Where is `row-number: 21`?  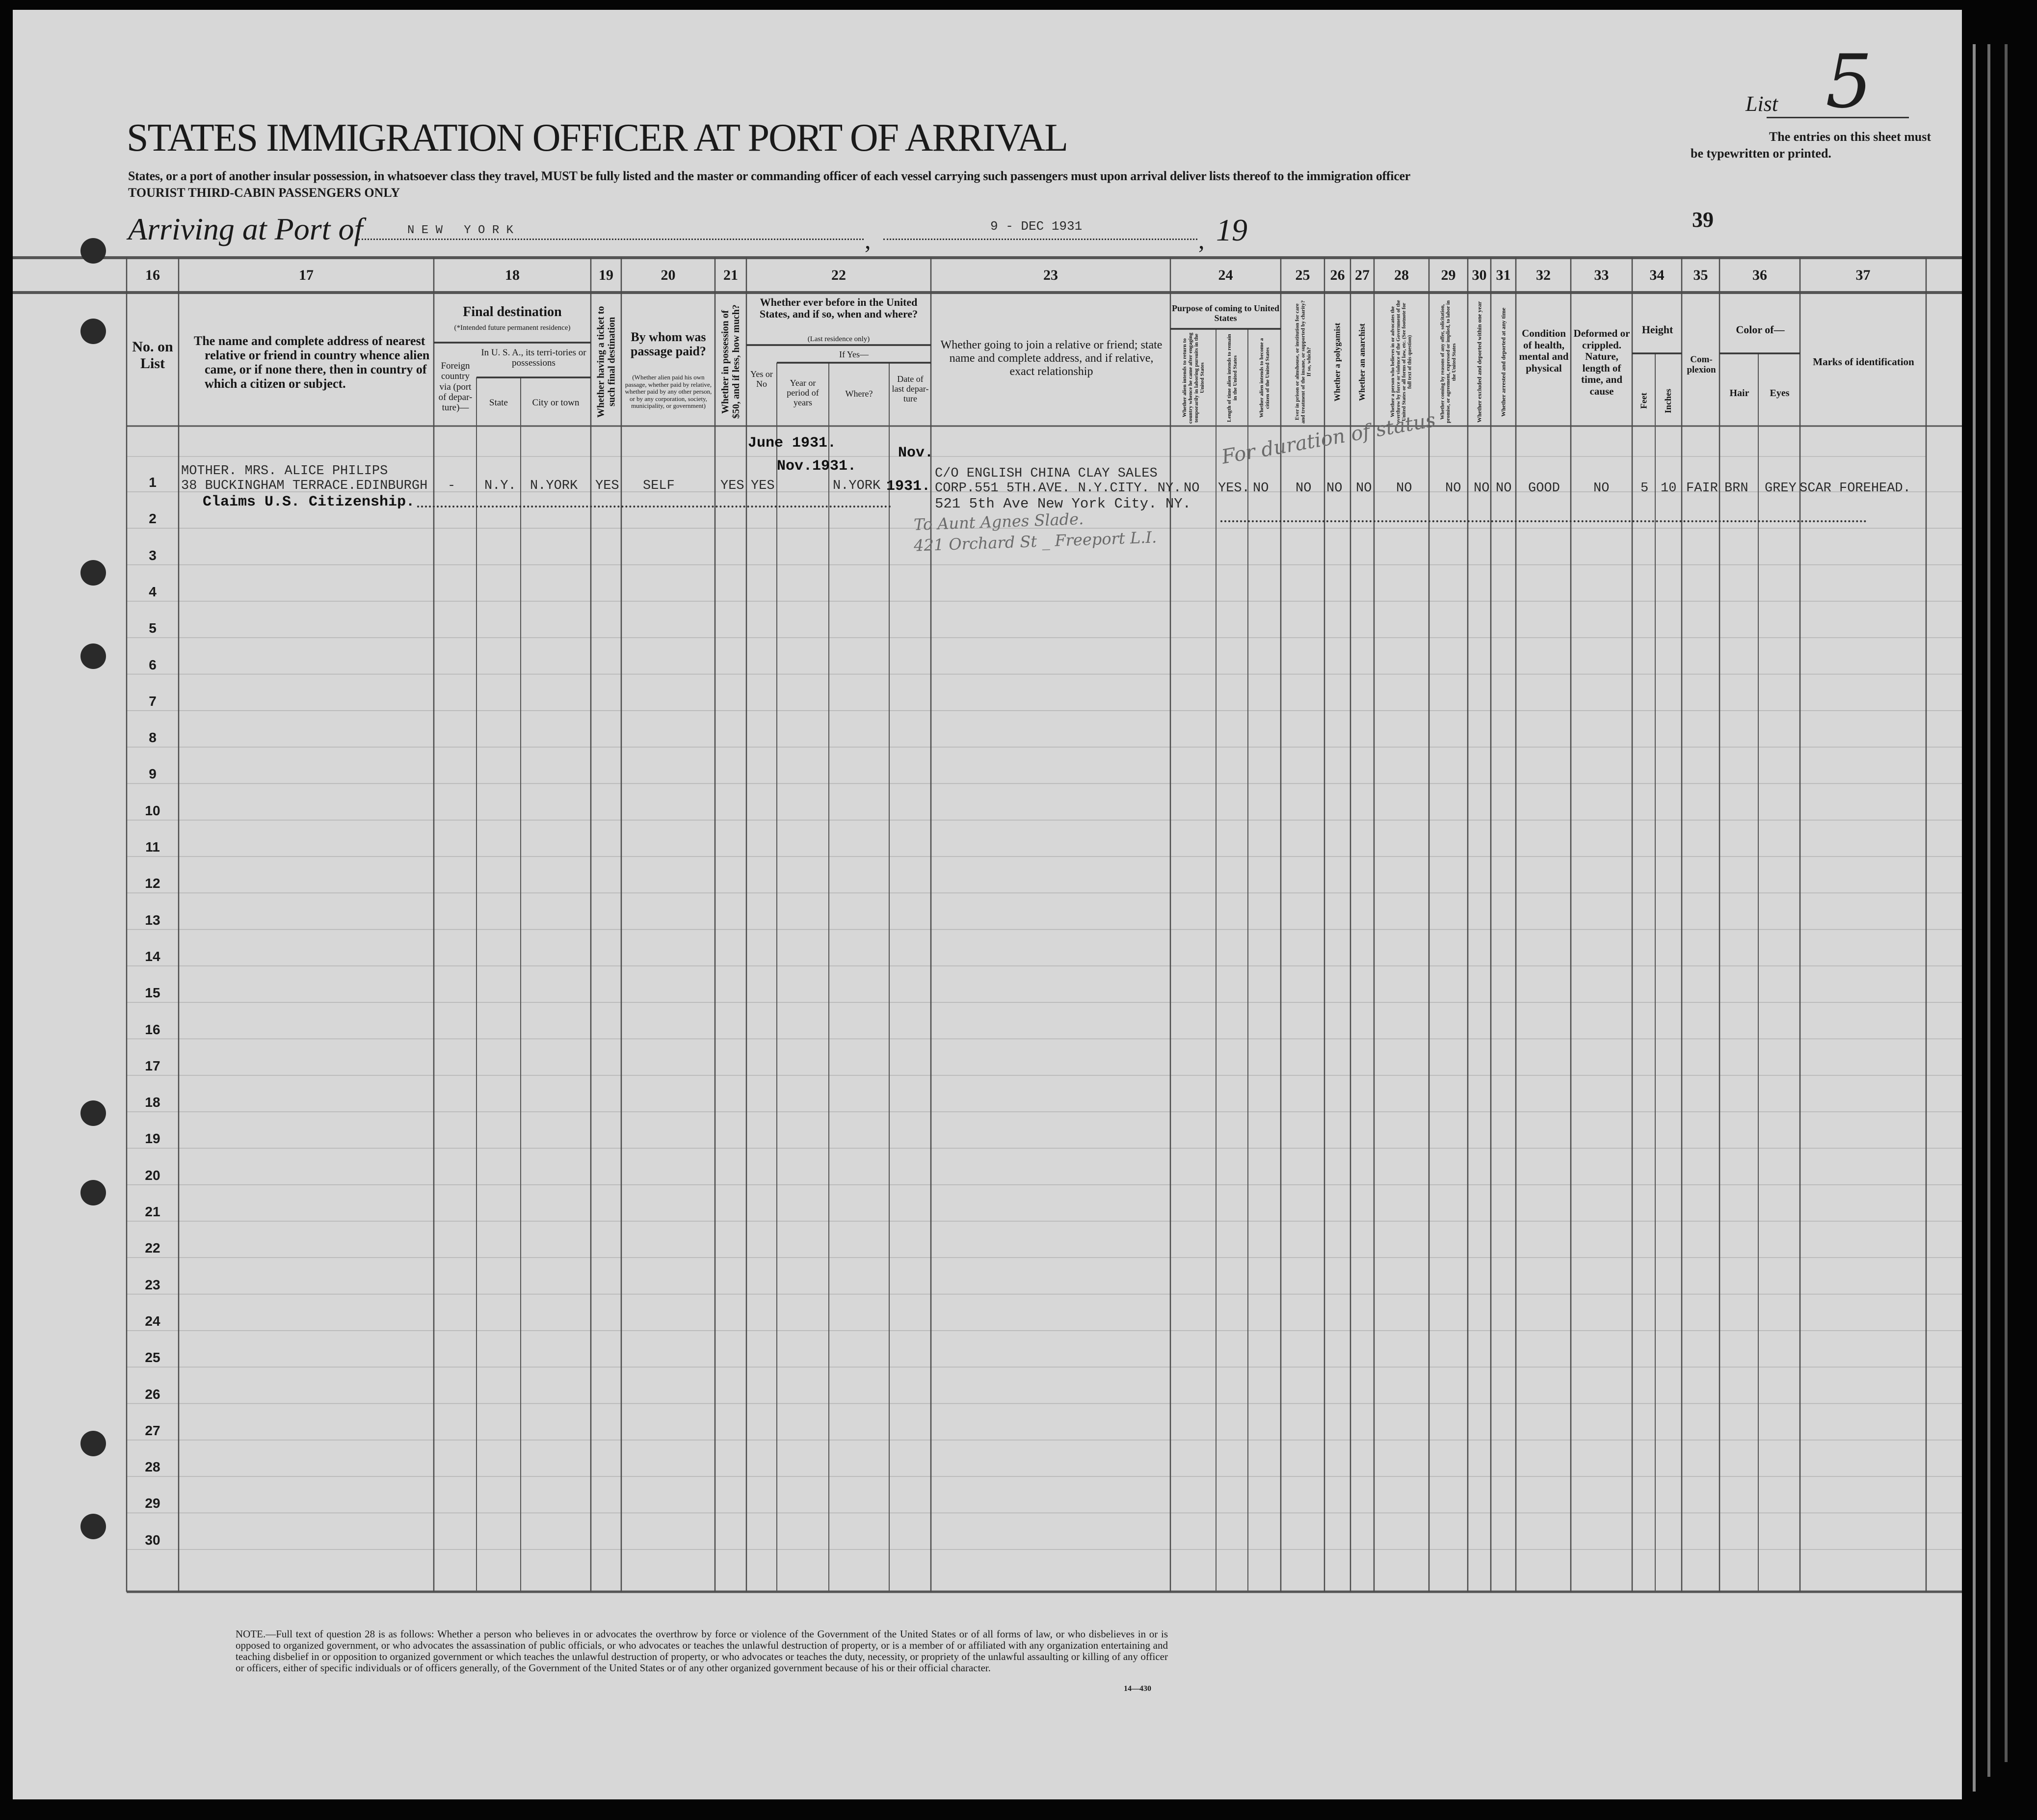
row-number: 21 is located at coordinates (152, 1211).